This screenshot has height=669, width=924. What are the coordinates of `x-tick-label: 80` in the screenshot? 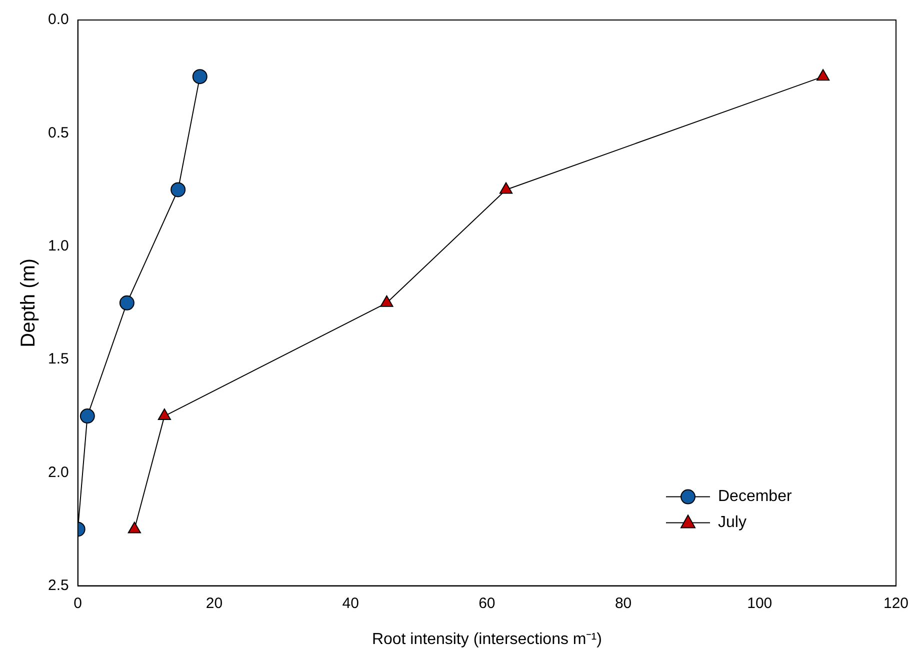 It's located at (623, 603).